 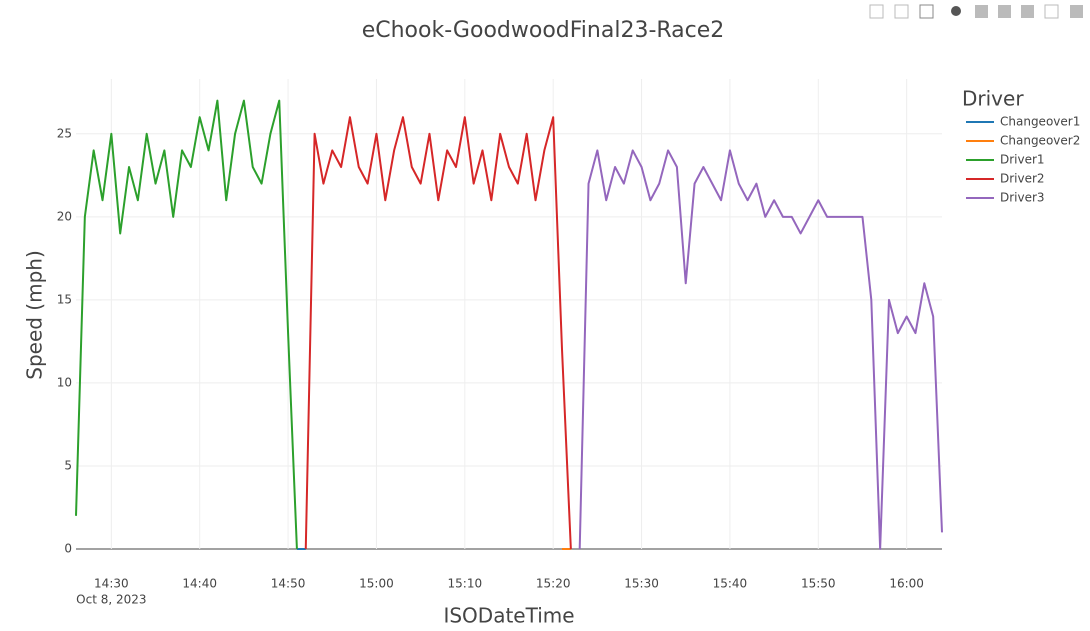 What do you see at coordinates (553, 584) in the screenshot?
I see `x-tick-label: 15:20` at bounding box center [553, 584].